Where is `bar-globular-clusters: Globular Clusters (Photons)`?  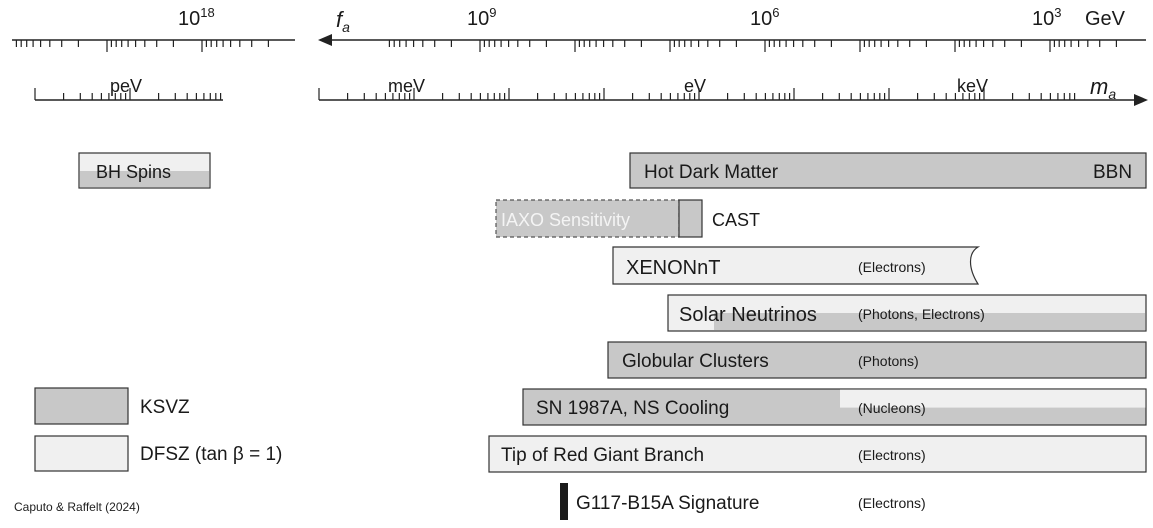
bar-globular-clusters: Globular Clusters (Photons) is located at coordinates (877, 360).